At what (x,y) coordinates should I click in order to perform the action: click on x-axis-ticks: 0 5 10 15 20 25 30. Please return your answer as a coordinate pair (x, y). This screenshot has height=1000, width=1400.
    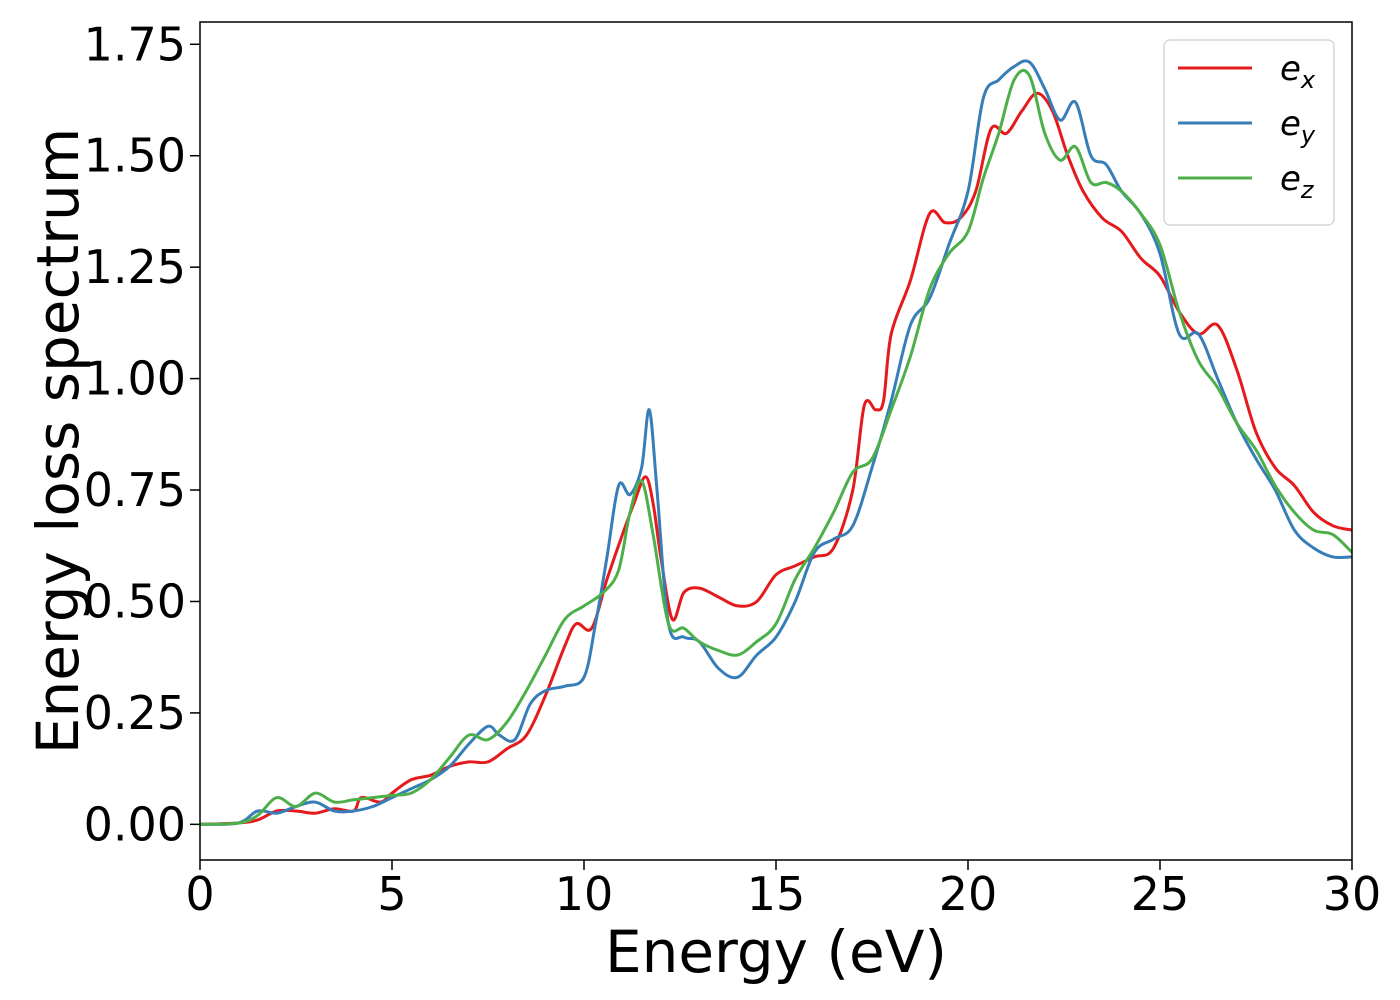
    Looking at the image, I should click on (783, 890).